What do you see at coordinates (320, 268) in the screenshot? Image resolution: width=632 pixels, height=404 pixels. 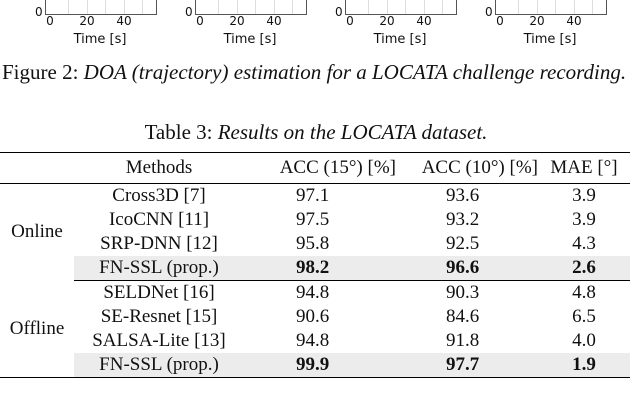 I see `acc15-cell: 98.2` at bounding box center [320, 268].